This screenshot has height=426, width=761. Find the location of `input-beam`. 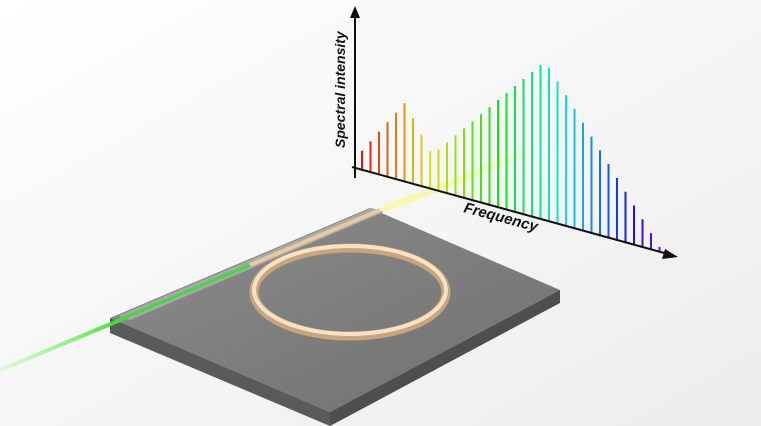

input-beam is located at coordinates (63, 344).